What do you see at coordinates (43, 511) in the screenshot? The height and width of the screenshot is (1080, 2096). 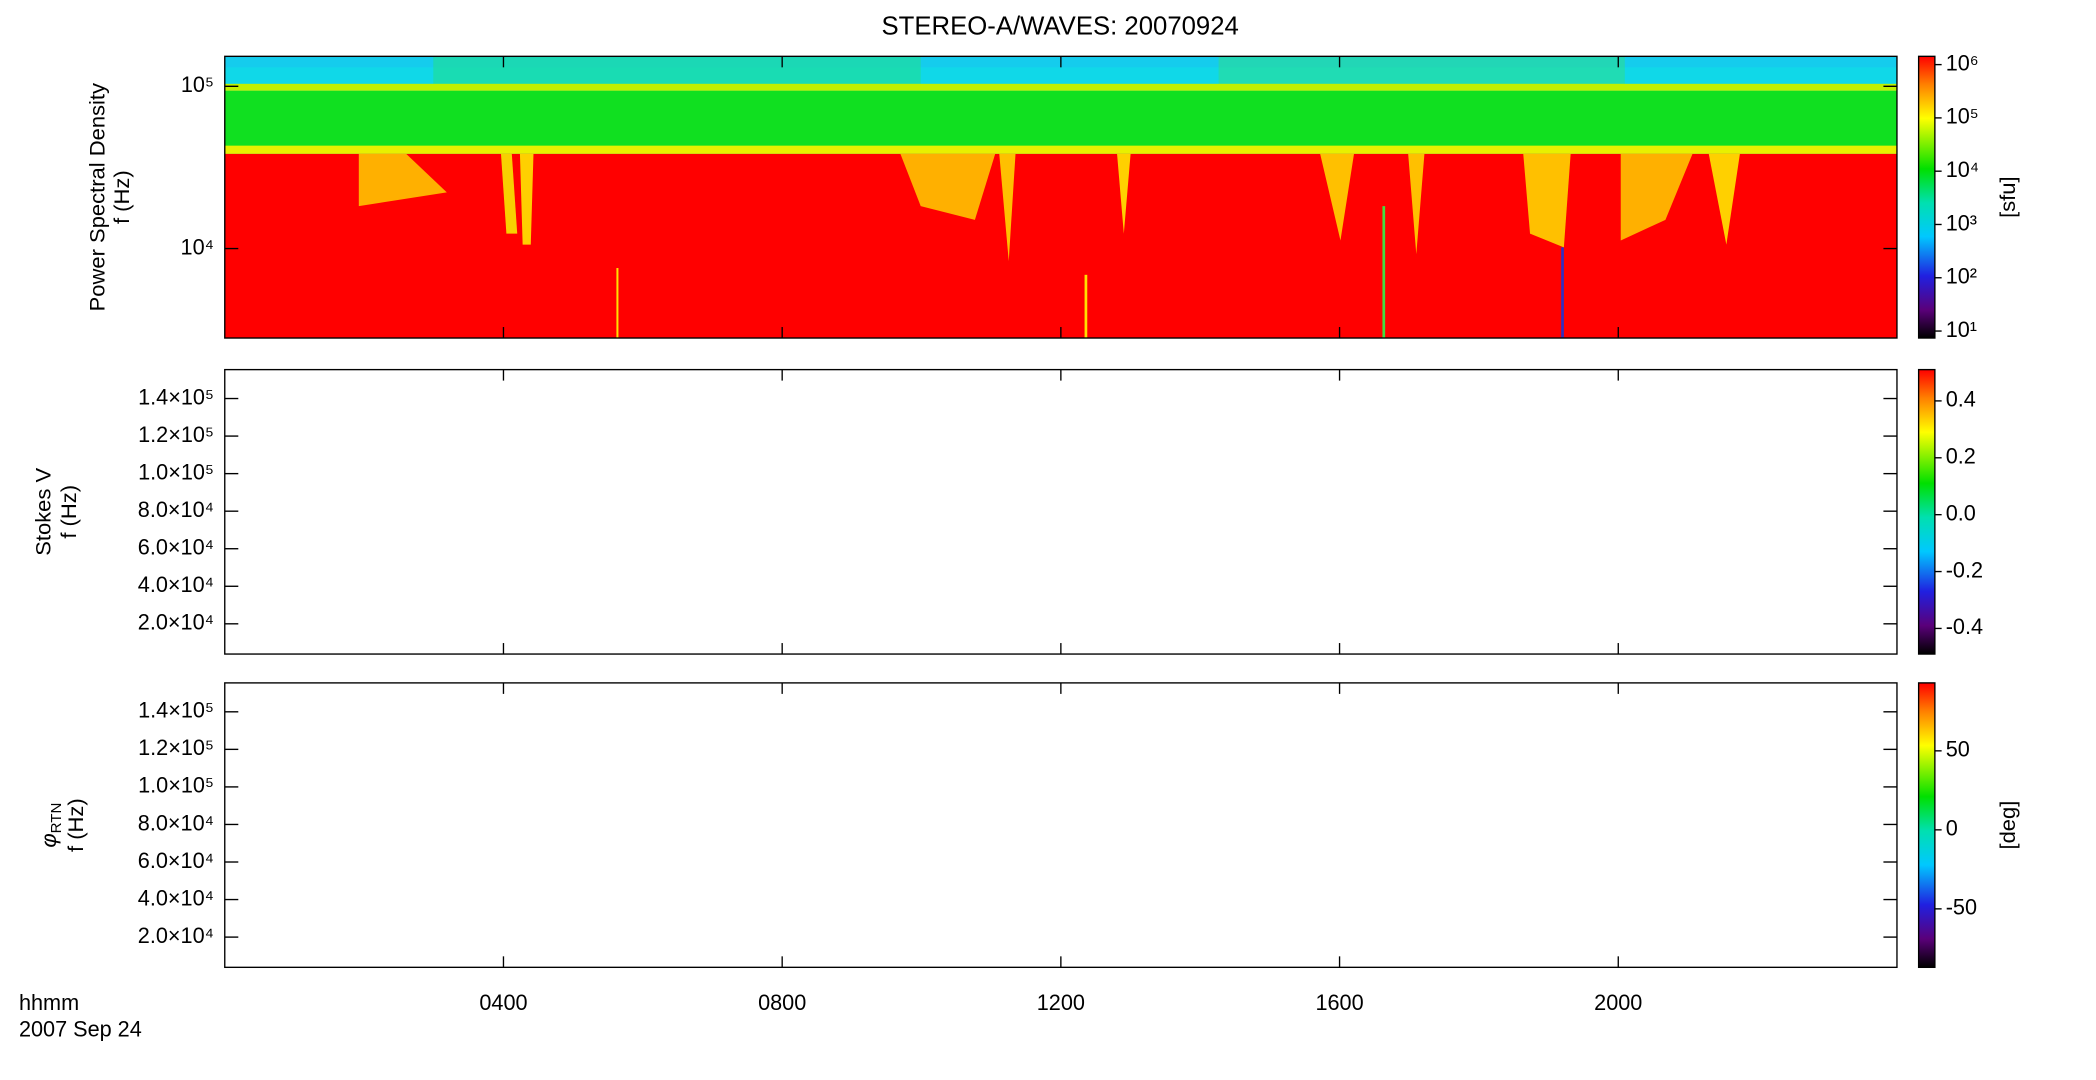 I see `y-axis-title: Stokes V` at bounding box center [43, 511].